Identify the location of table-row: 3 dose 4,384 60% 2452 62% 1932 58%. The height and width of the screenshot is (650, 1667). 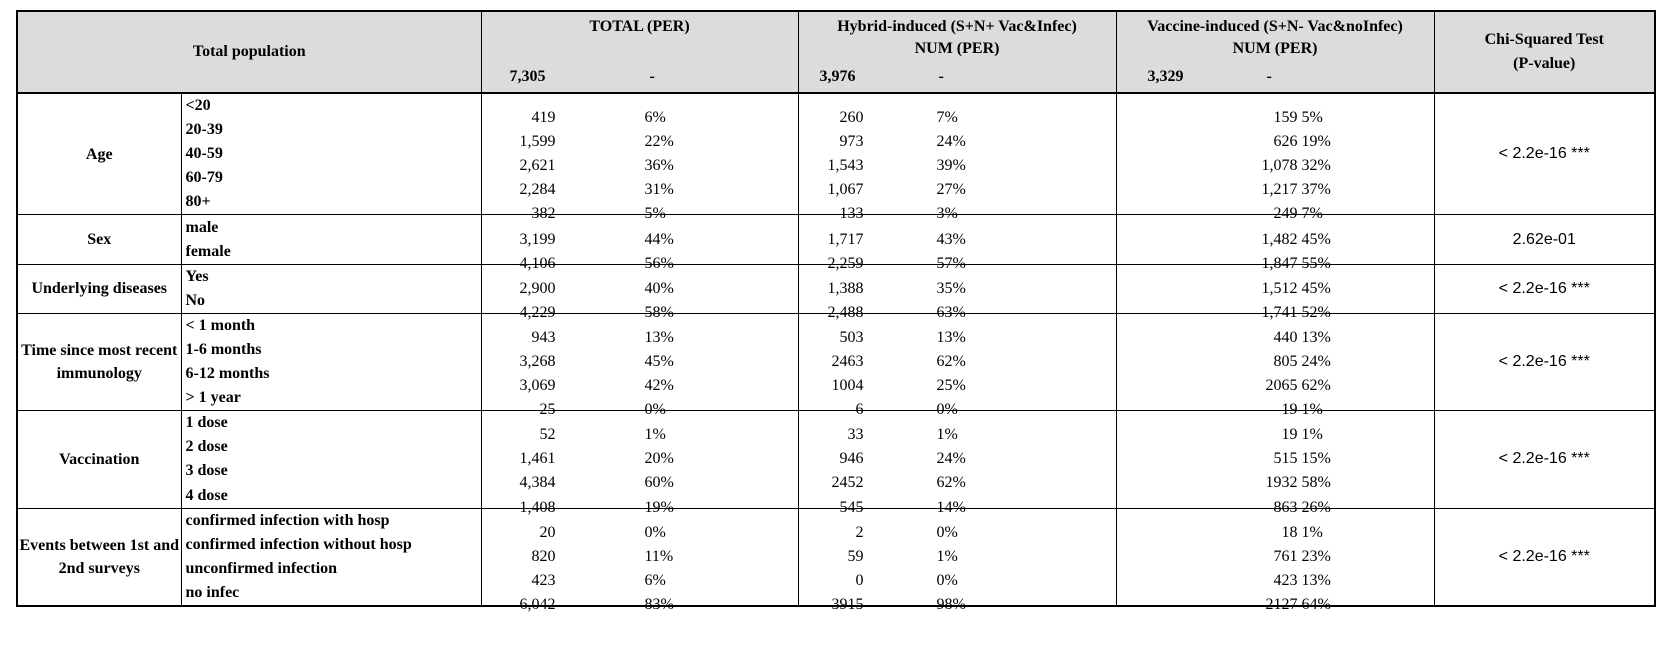
(836, 475).